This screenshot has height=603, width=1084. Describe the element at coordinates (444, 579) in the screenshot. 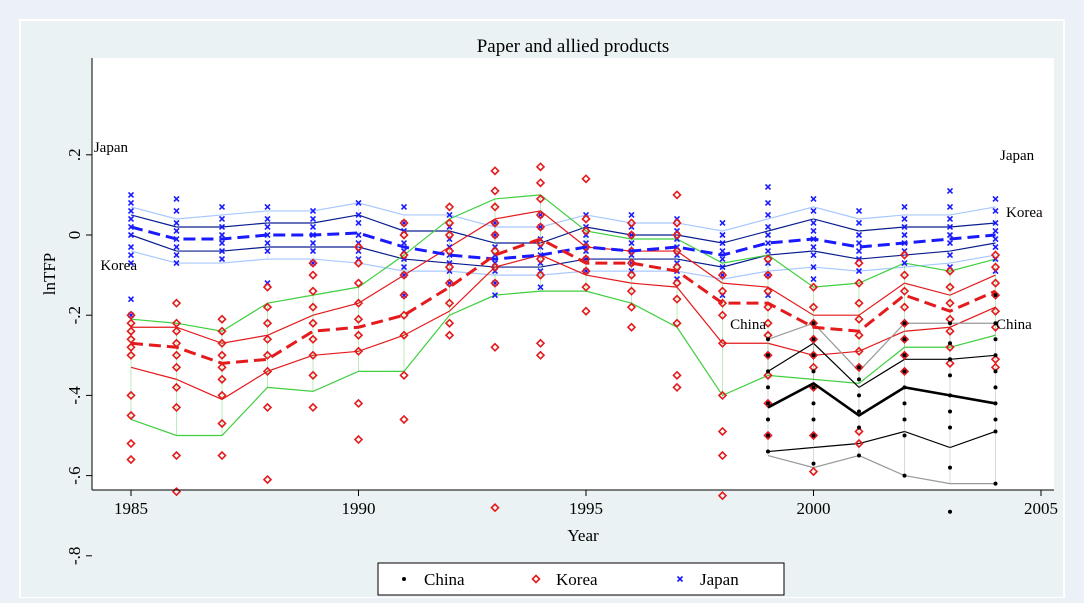

I see `legend-label-china: China` at that location.